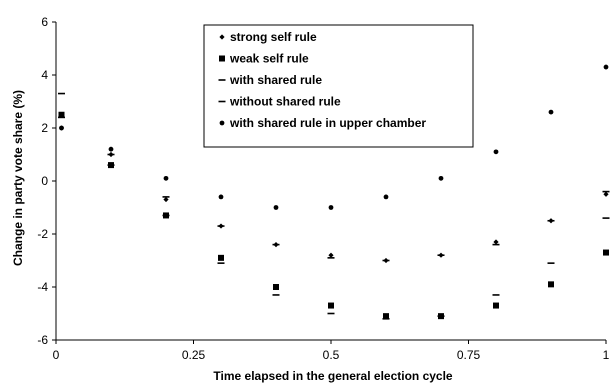 The height and width of the screenshot is (385, 610). What do you see at coordinates (44, 22) in the screenshot?
I see `y-tick-label: 6` at bounding box center [44, 22].